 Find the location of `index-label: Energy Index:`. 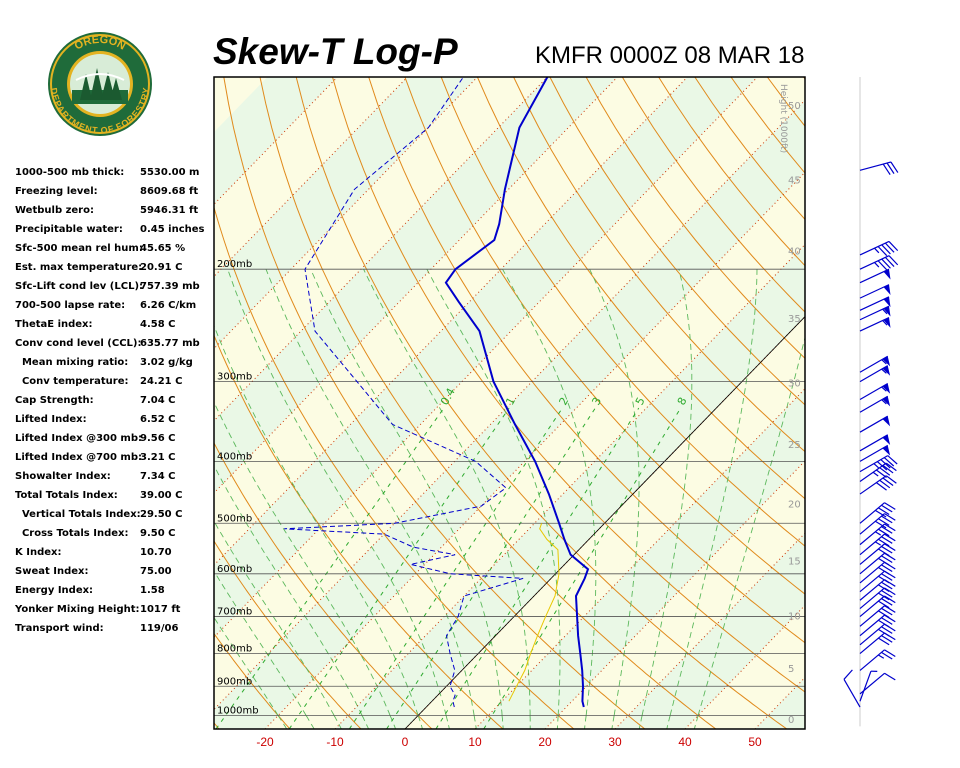

index-label: Energy Index: is located at coordinates (54, 590).